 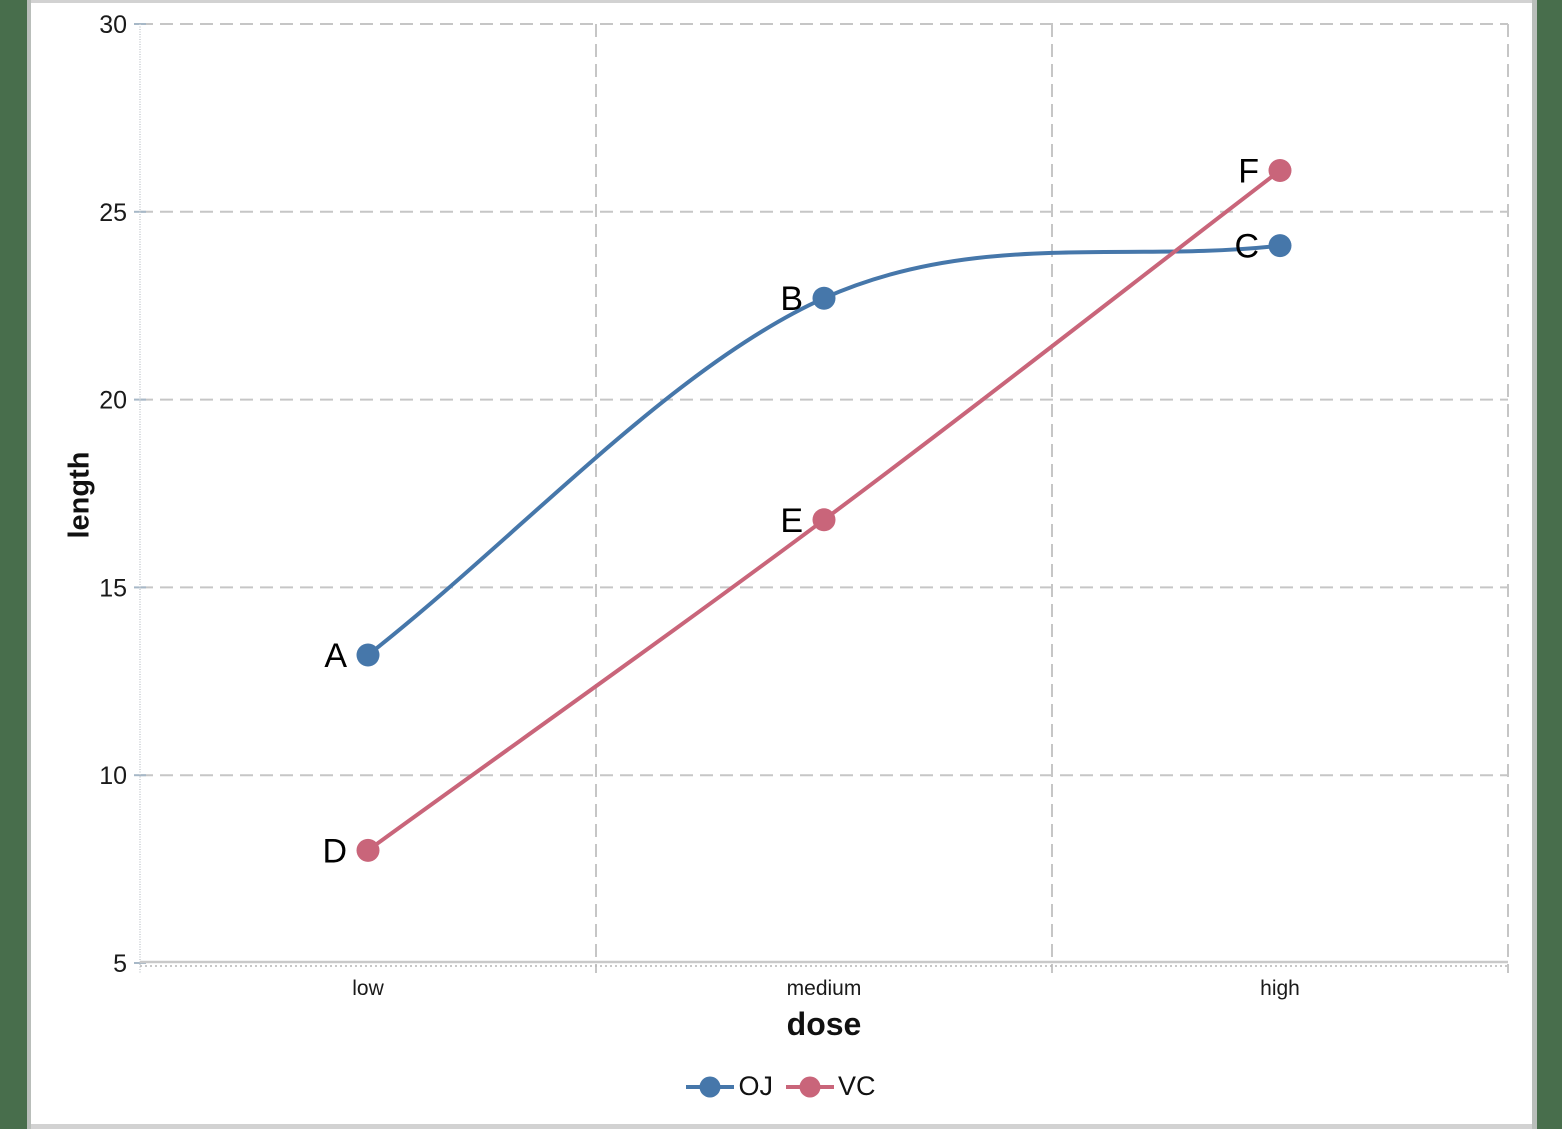 What do you see at coordinates (824, 1024) in the screenshot?
I see `x-axis-title: dose` at bounding box center [824, 1024].